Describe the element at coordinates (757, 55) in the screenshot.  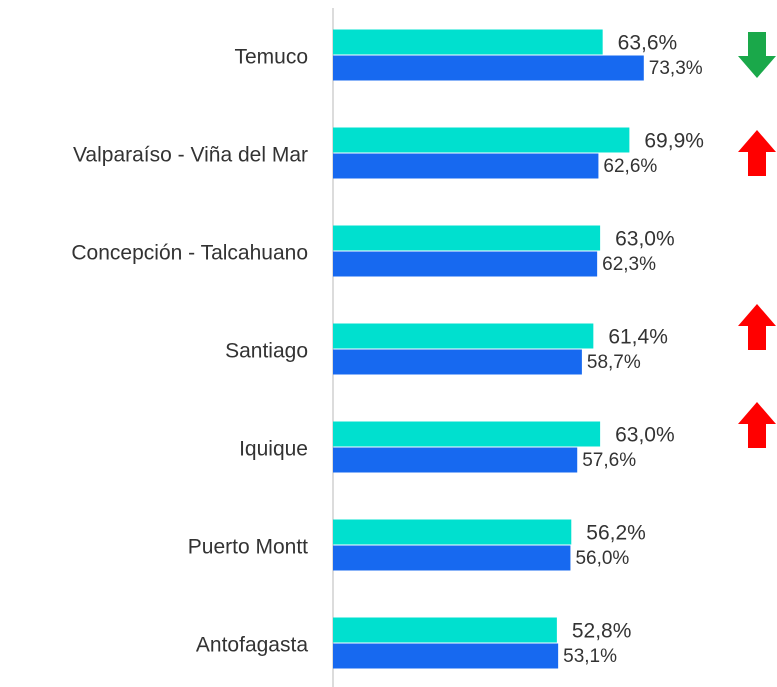
I see `trend-down-arrow` at that location.